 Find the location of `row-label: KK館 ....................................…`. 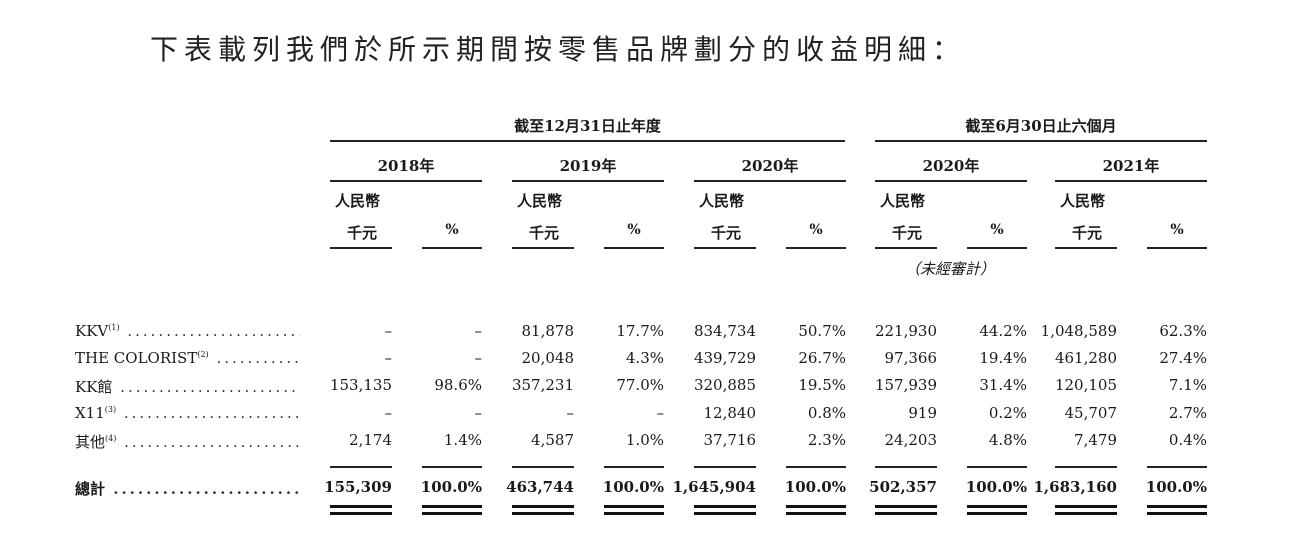

row-label: KK館 ....................................… is located at coordinates (187, 386).